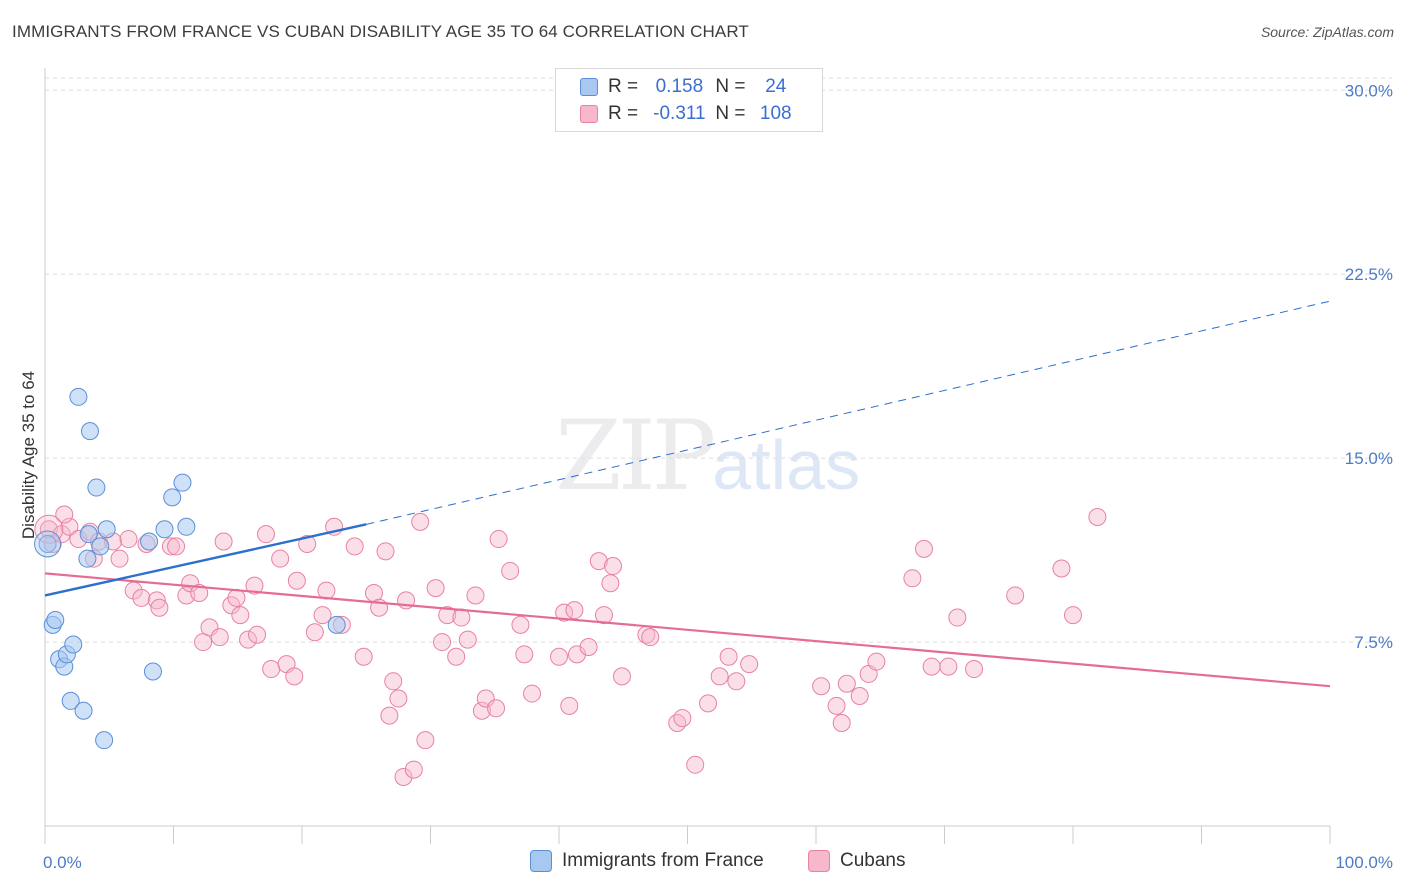 The image size is (1406, 892). What do you see at coordinates (775, 113) in the screenshot?
I see `legend-n-value: 108` at bounding box center [775, 113].